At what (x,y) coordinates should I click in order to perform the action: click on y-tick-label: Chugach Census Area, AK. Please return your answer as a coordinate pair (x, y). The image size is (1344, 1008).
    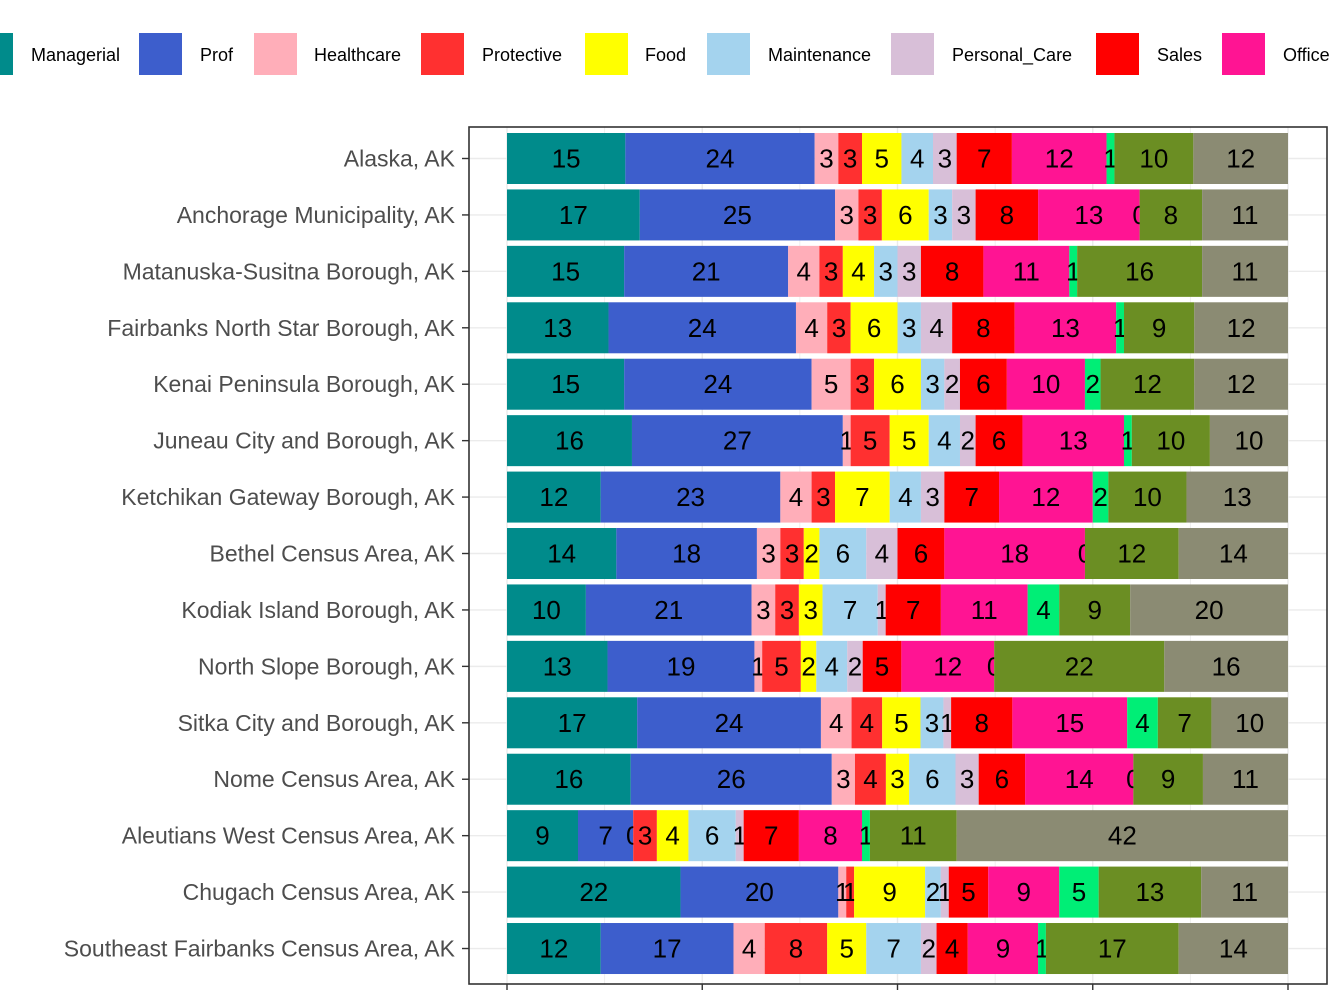
    Looking at the image, I should click on (319, 892).